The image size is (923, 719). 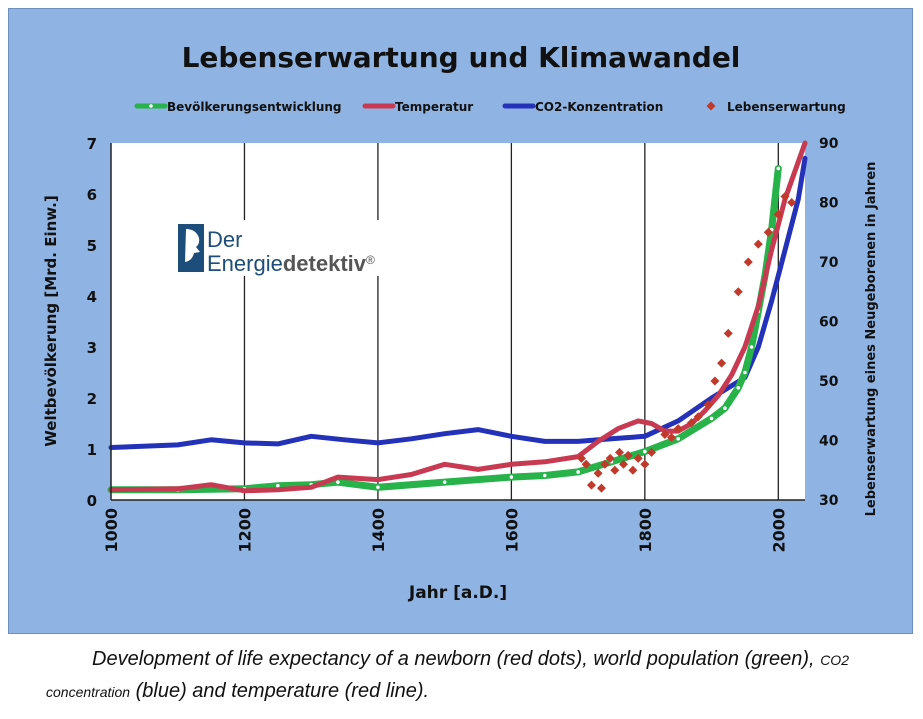 What do you see at coordinates (711, 106) in the screenshot?
I see `legend-swatch` at bounding box center [711, 106].